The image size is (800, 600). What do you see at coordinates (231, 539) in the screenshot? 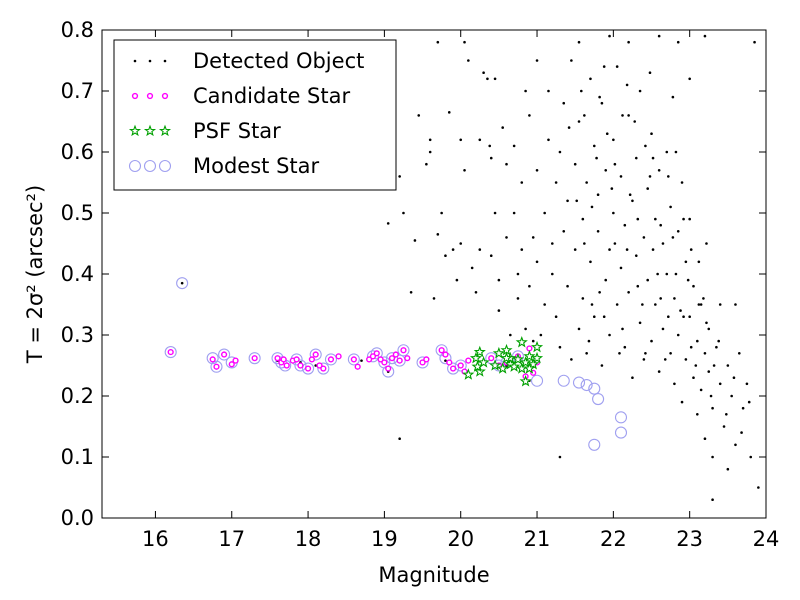
I see `x-tick-label: 17` at bounding box center [231, 539].